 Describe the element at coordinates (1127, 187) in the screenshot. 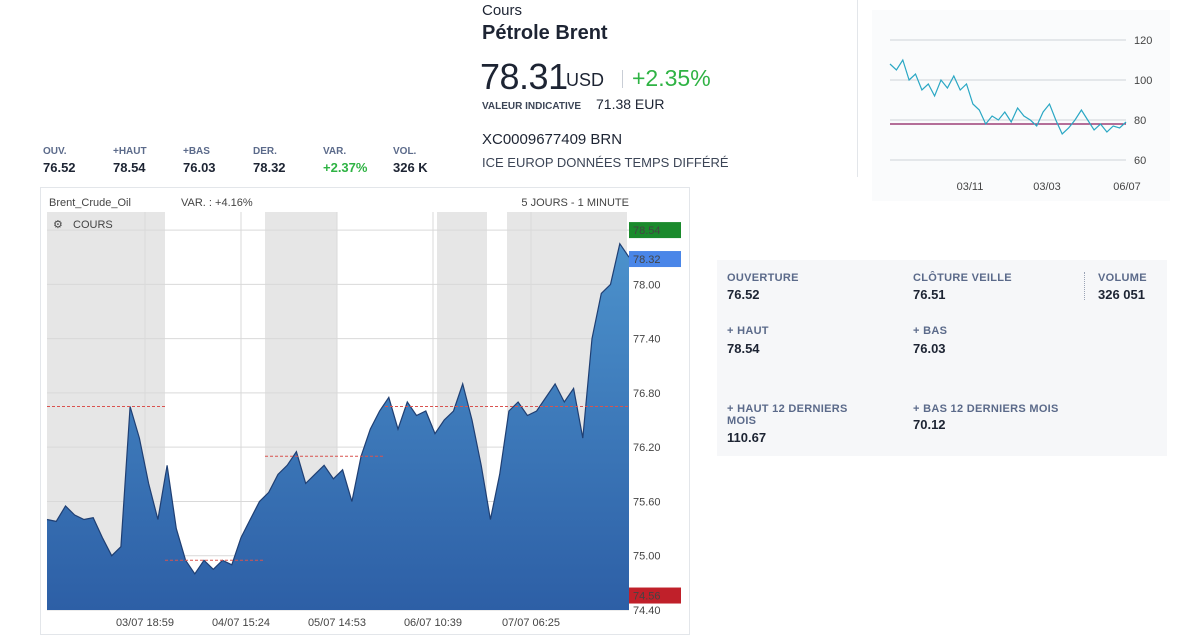

I see `x-tick-label: 06/07` at that location.